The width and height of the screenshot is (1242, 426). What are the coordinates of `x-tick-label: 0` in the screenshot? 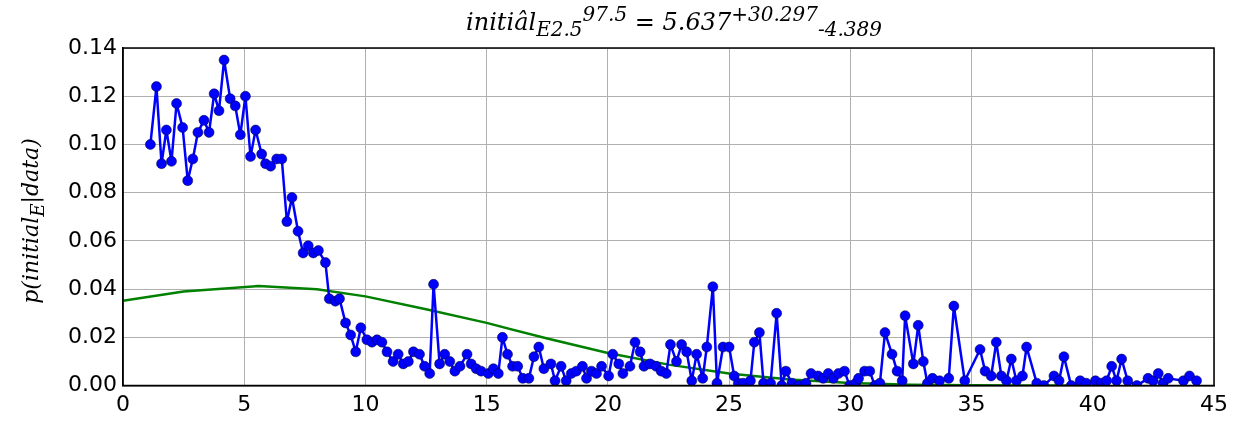 It's located at (122, 403).